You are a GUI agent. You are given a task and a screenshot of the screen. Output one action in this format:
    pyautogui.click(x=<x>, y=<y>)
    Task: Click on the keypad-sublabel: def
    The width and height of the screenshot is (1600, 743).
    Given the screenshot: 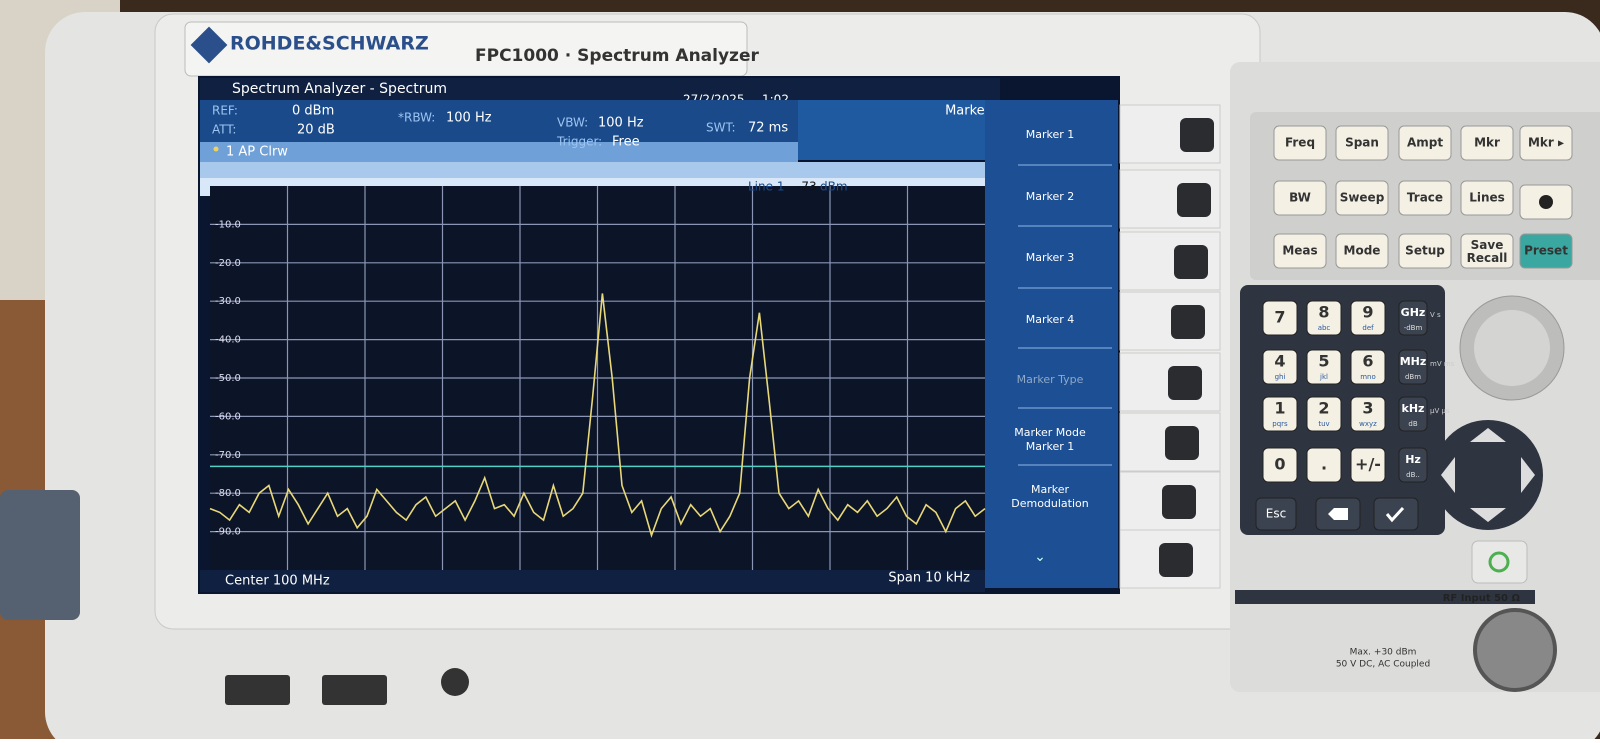 What is the action you would take?
    pyautogui.click(x=1368, y=328)
    